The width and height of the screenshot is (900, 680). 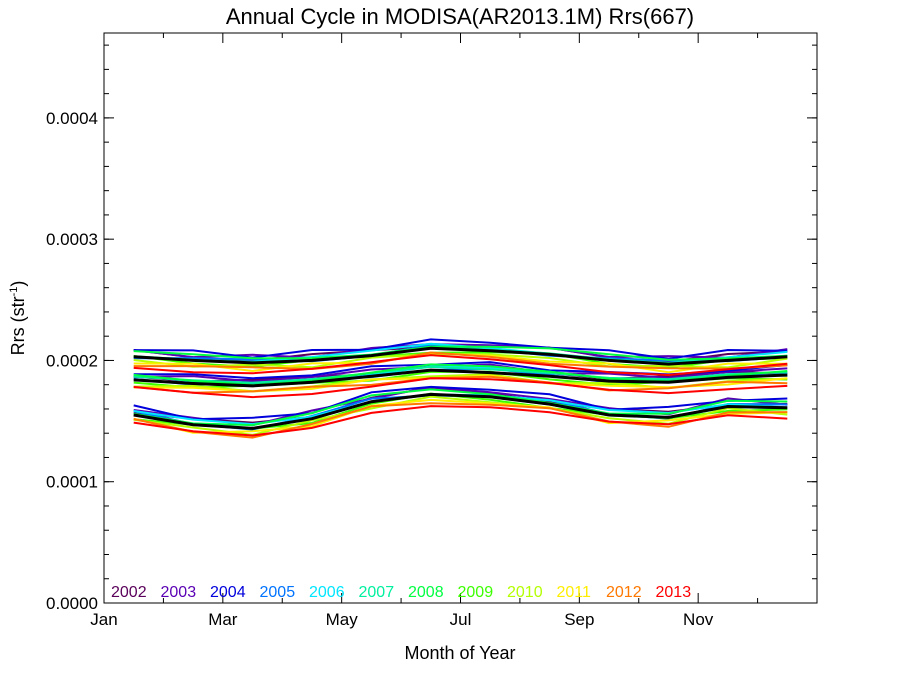 What do you see at coordinates (460, 353) in the screenshot?
I see `series-line-2008-upper` at bounding box center [460, 353].